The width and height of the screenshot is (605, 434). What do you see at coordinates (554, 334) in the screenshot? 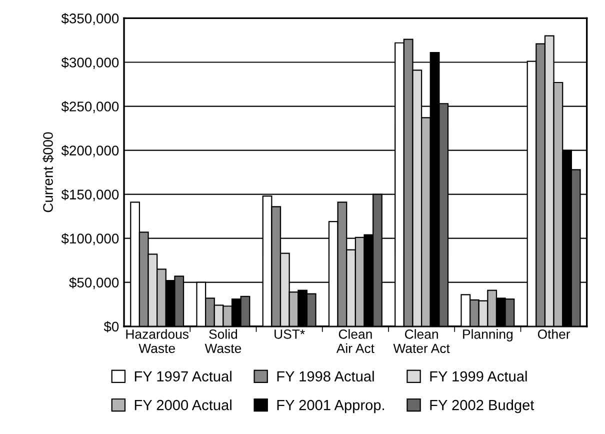
I see `x-tick-label: Other` at bounding box center [554, 334].